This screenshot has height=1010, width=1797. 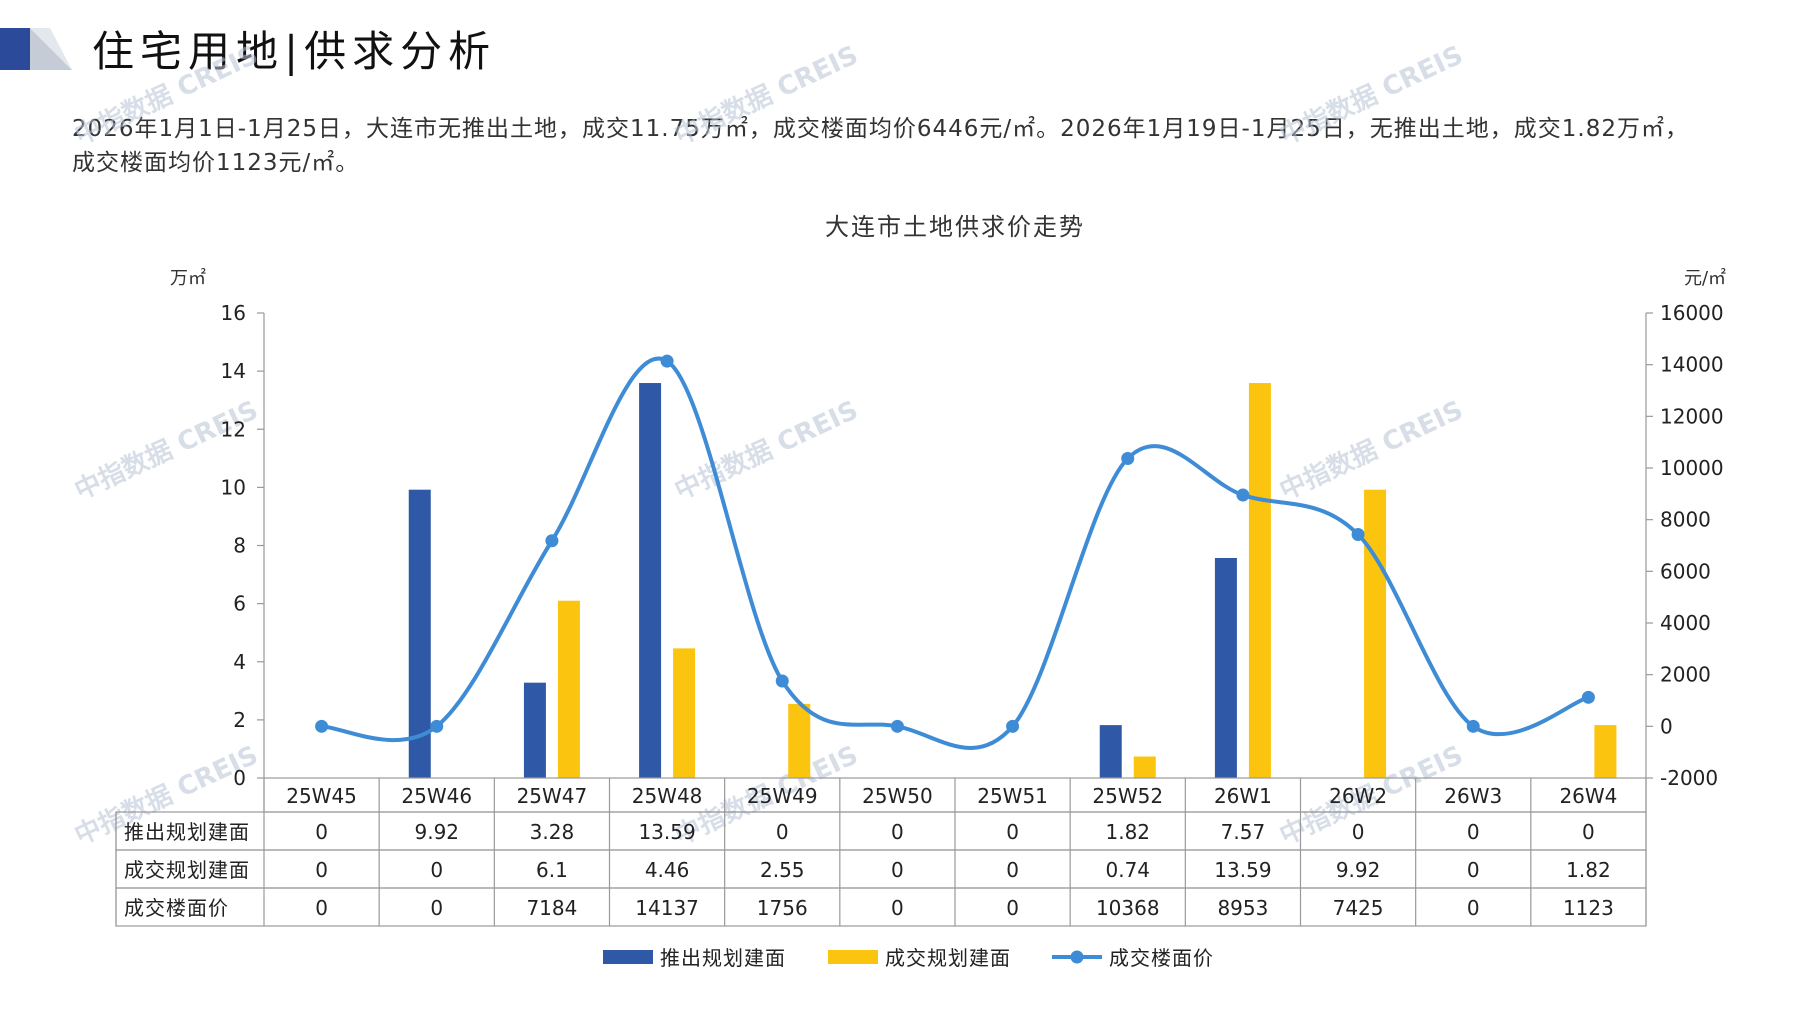 What do you see at coordinates (1685, 571) in the screenshot?
I see `right-tick-label: 6000` at bounding box center [1685, 571].